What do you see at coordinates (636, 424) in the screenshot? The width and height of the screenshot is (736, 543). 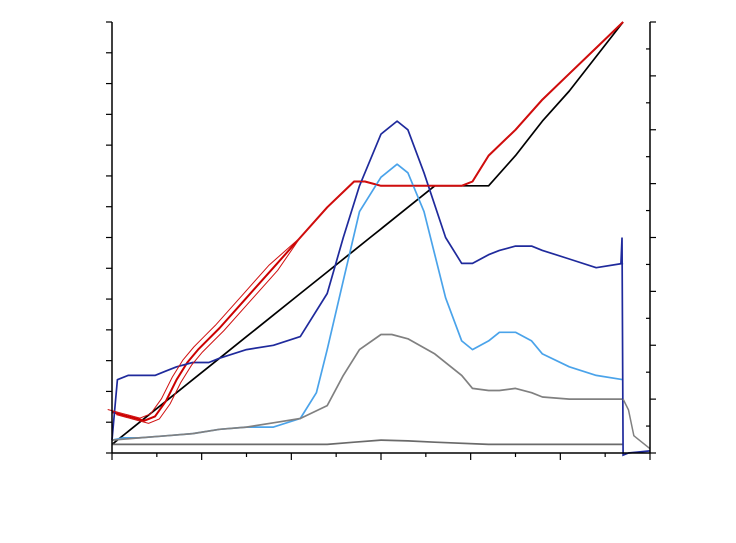 I see `series-line-5-tail` at bounding box center [636, 424].